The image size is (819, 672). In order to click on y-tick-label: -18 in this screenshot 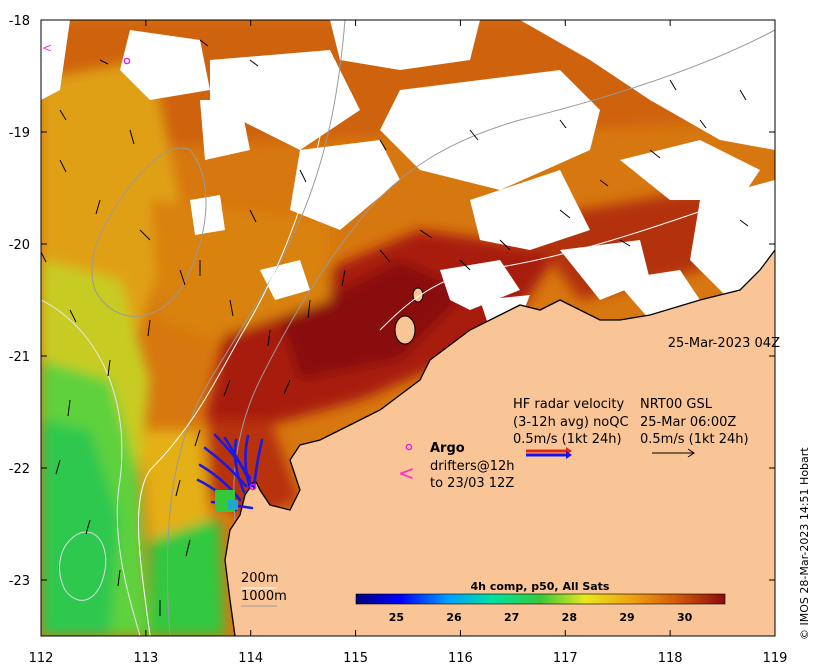, I will do `click(19, 21)`.